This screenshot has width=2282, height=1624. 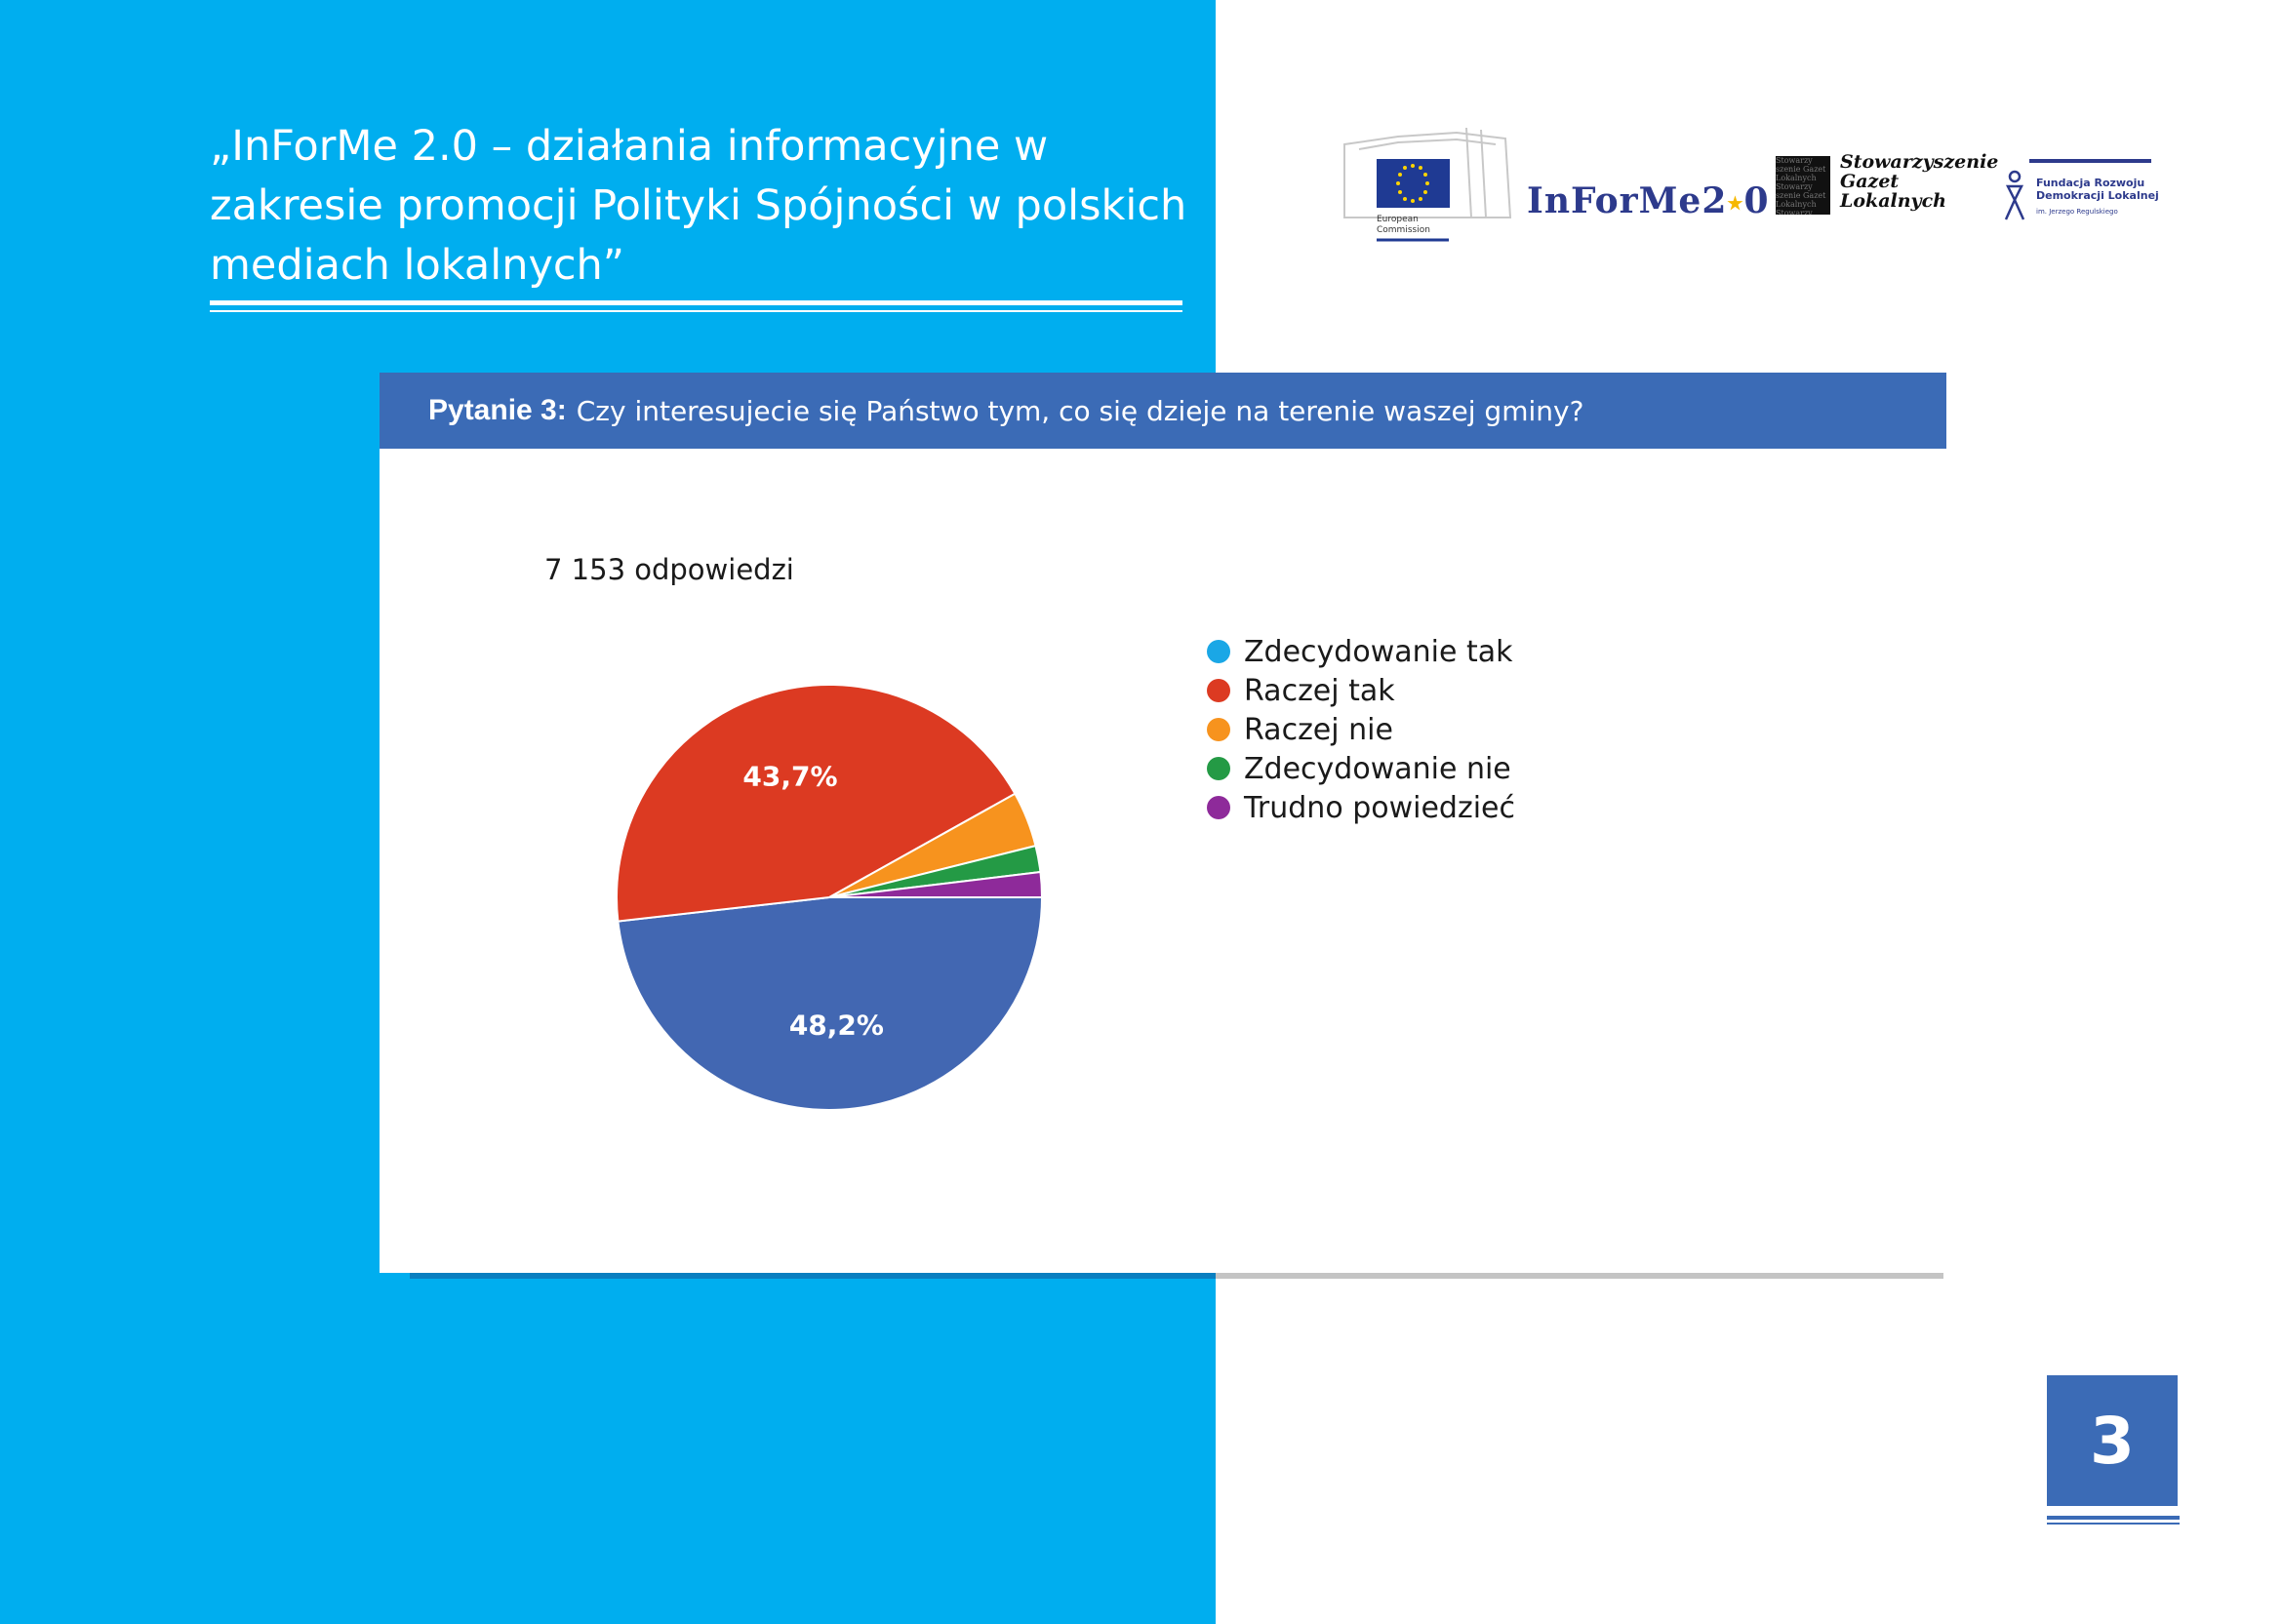 What do you see at coordinates (1428, 188) in the screenshot?
I see `european-commission-logo: European Commission` at bounding box center [1428, 188].